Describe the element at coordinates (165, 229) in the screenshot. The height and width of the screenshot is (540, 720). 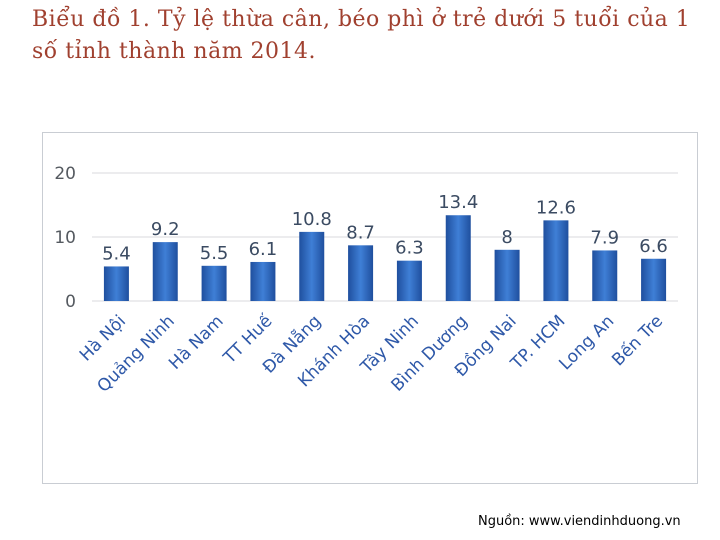
I see `data-label: 9.2` at that location.